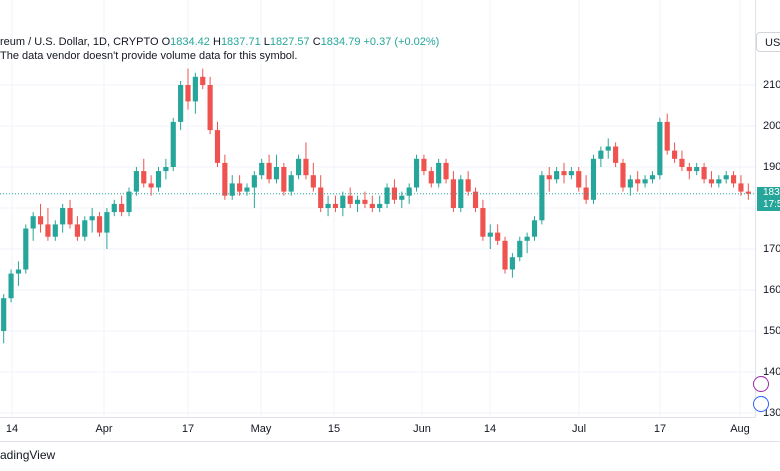 This screenshot has height=471, width=780. I want to click on x-tick-label: May, so click(261, 429).